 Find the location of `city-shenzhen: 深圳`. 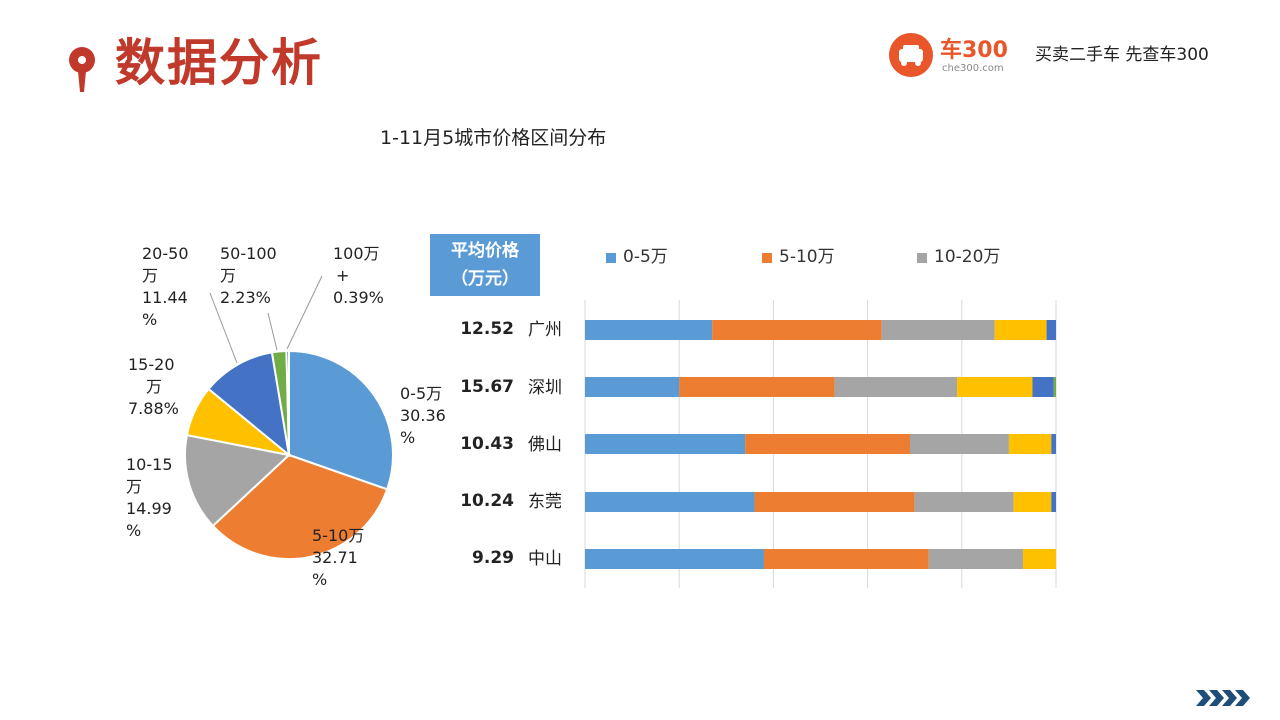

city-shenzhen: 深圳 is located at coordinates (545, 388).